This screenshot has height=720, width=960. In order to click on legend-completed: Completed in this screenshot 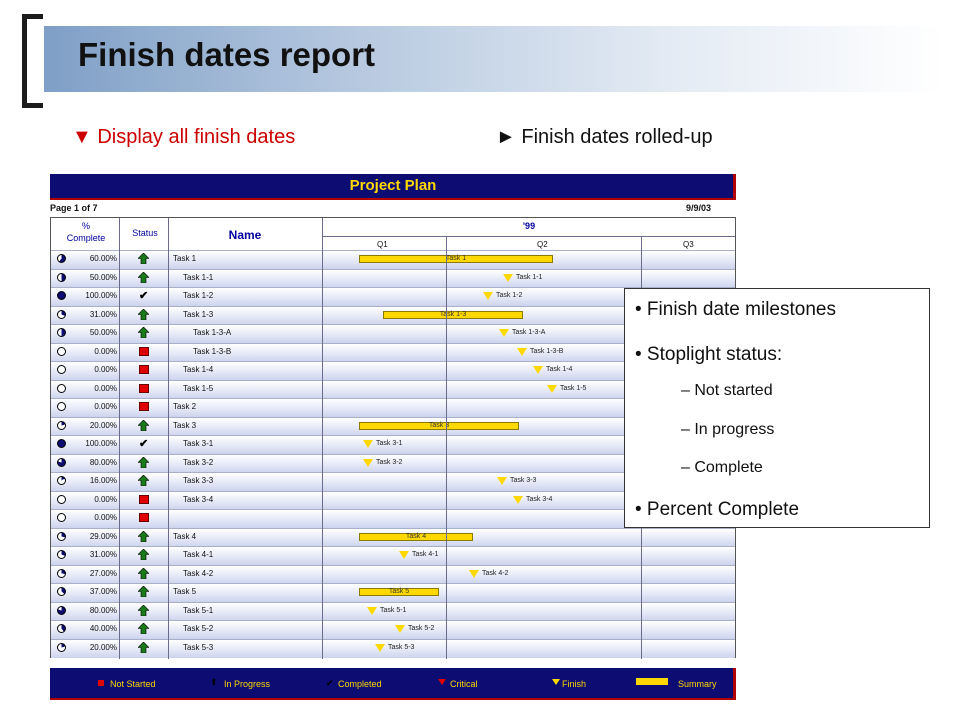, I will do `click(360, 684)`.